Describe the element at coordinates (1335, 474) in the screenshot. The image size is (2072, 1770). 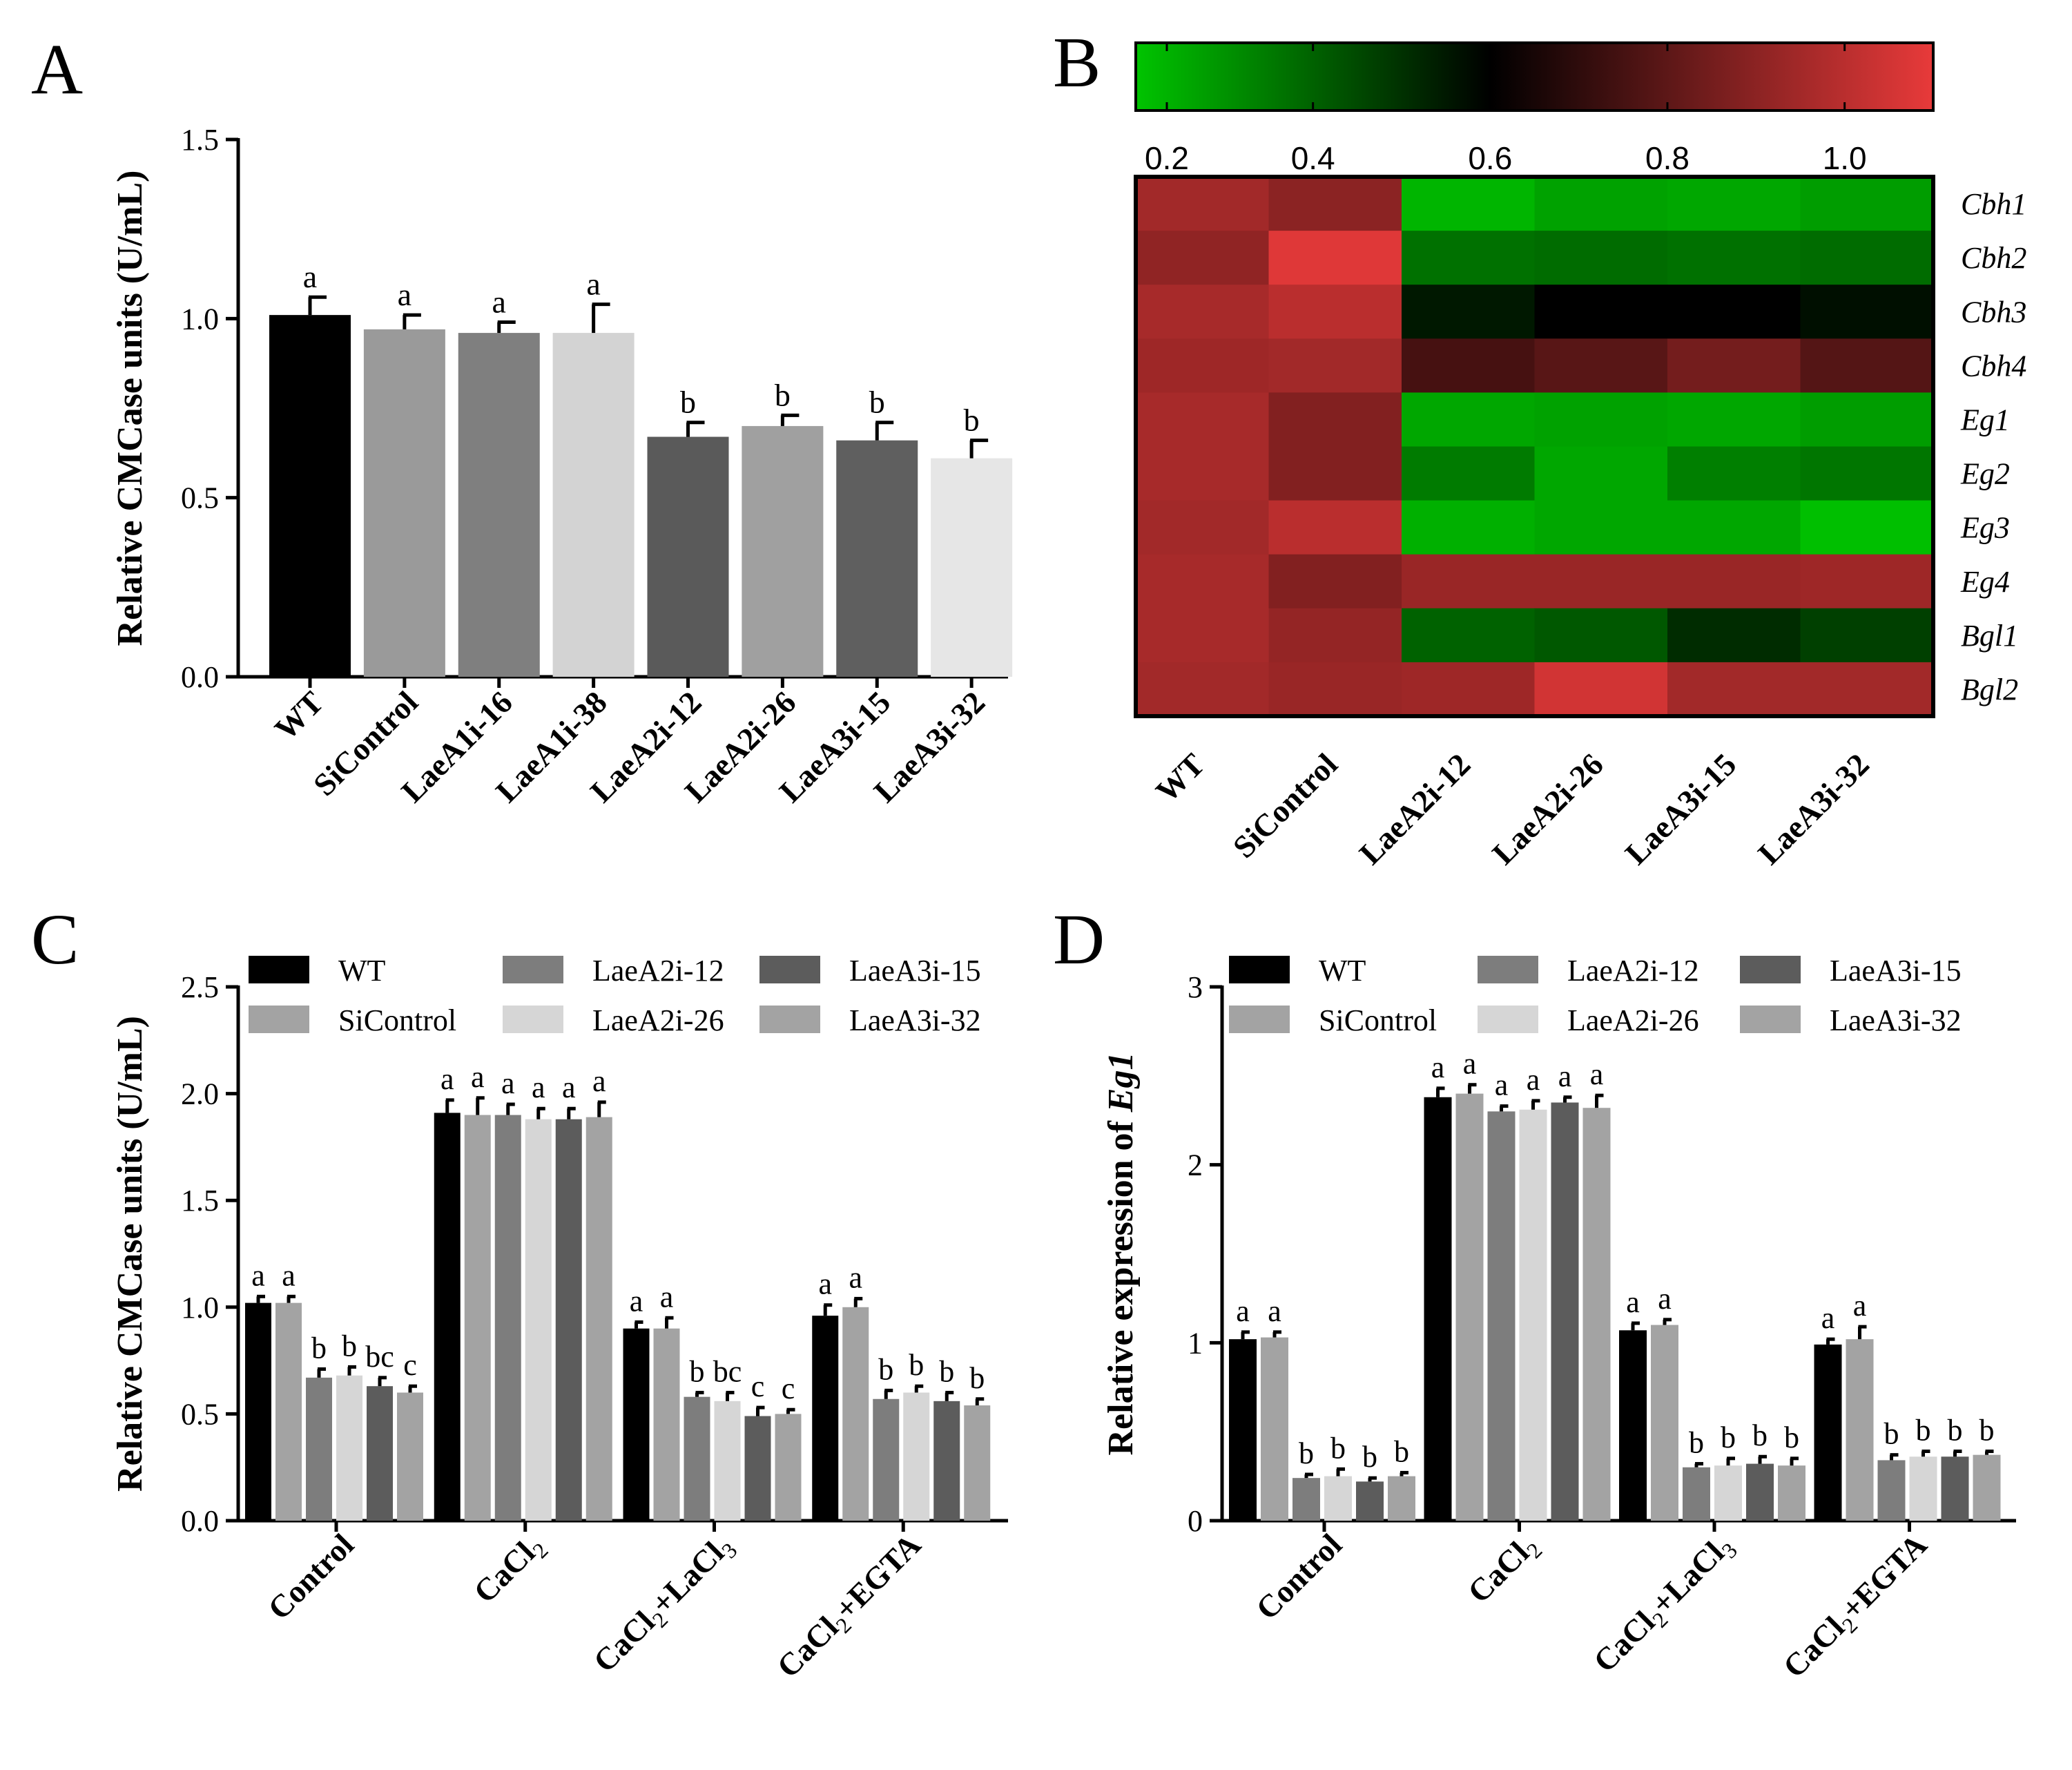
I see `b-cell-Eg2-SiControl` at that location.